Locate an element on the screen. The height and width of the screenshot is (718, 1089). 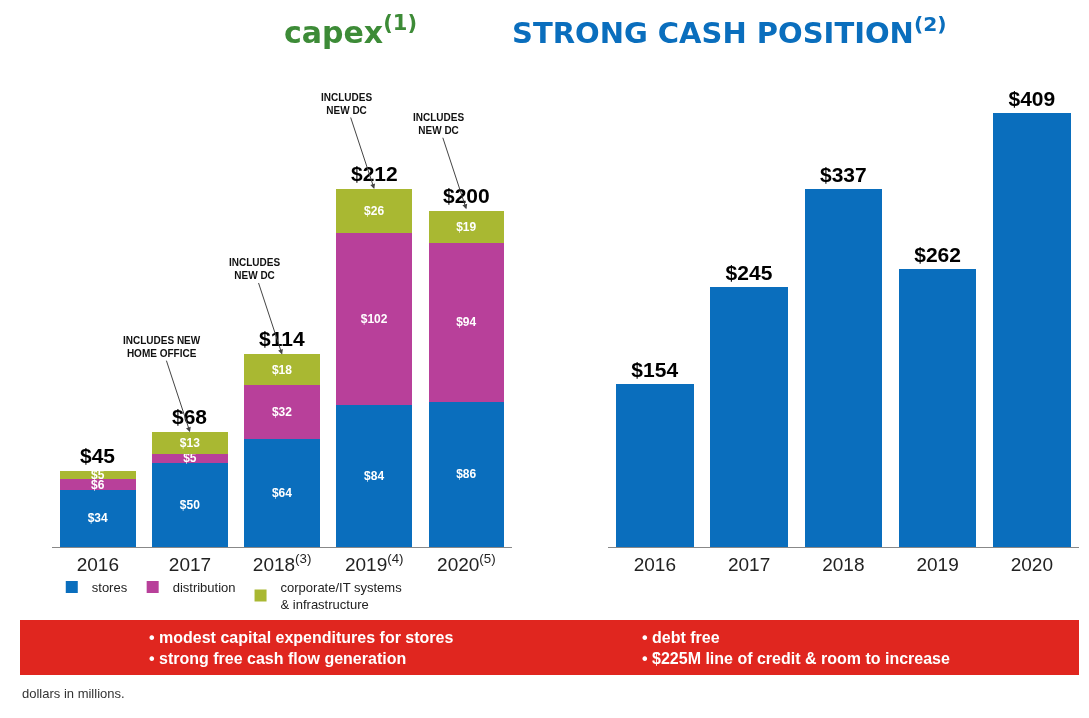
chart-title: capex$^{(1)}$ is located at coordinates (351, 30).